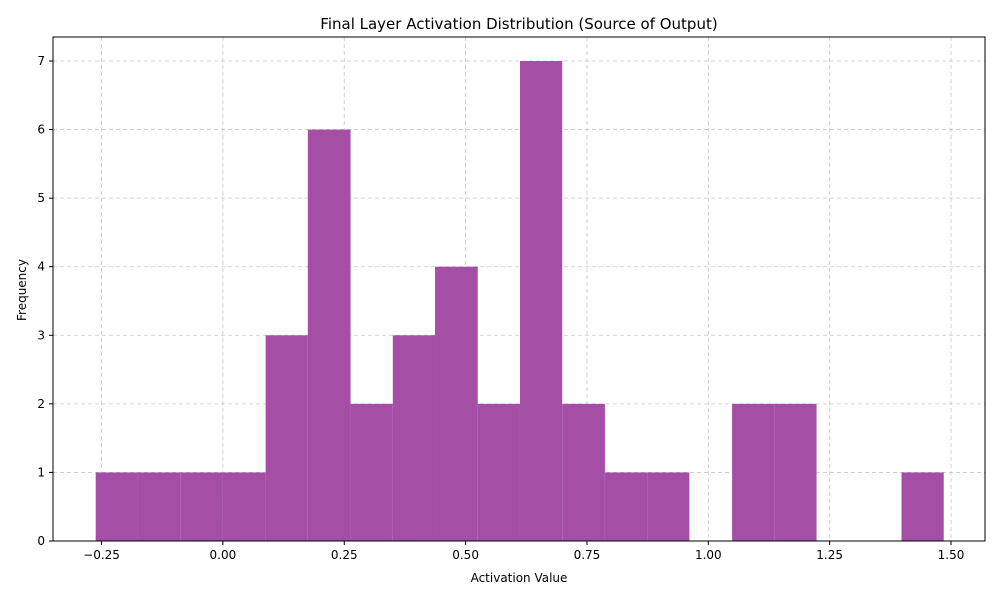 This screenshot has height=600, width=1000. Describe the element at coordinates (951, 555) in the screenshot. I see `x-tick-label-7: 1.50` at that location.